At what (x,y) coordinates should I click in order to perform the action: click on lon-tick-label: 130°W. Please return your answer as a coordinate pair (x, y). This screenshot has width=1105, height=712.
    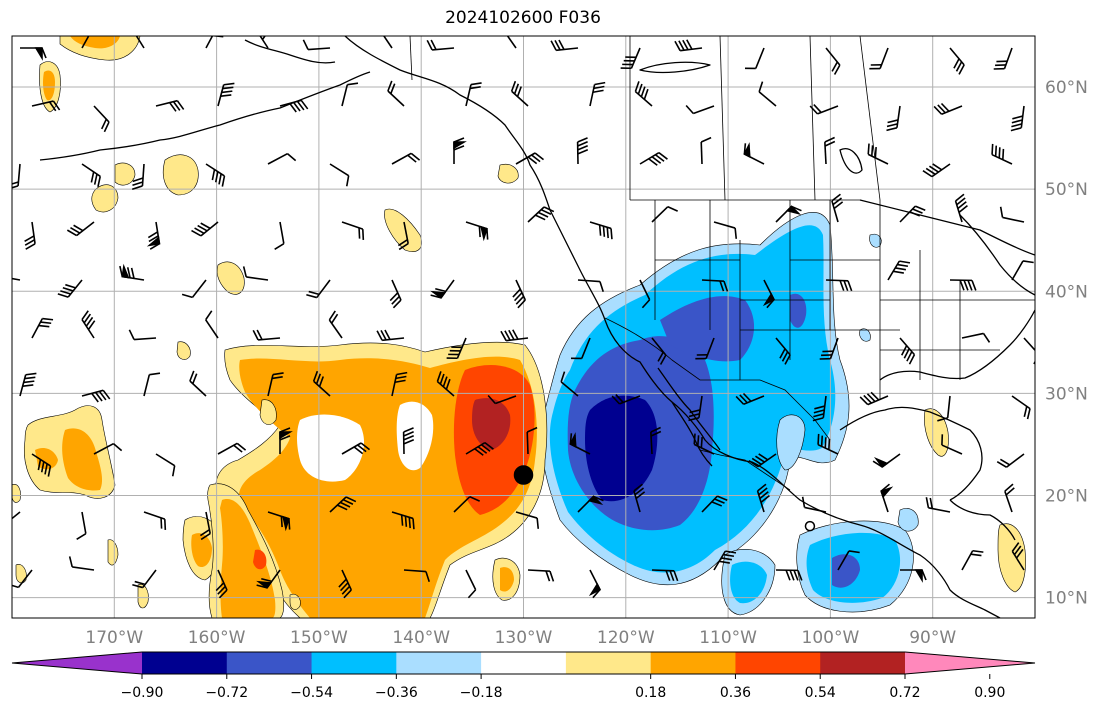
    Looking at the image, I should click on (524, 638).